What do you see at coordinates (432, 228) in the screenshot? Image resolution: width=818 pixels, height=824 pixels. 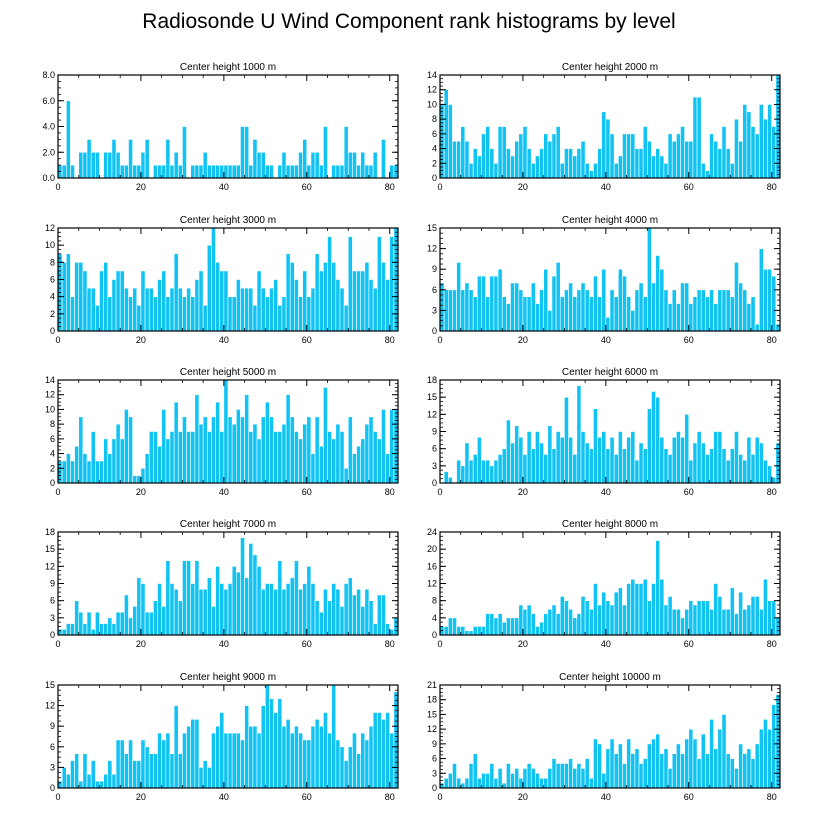 I see `y-tick-label: 15` at bounding box center [432, 228].